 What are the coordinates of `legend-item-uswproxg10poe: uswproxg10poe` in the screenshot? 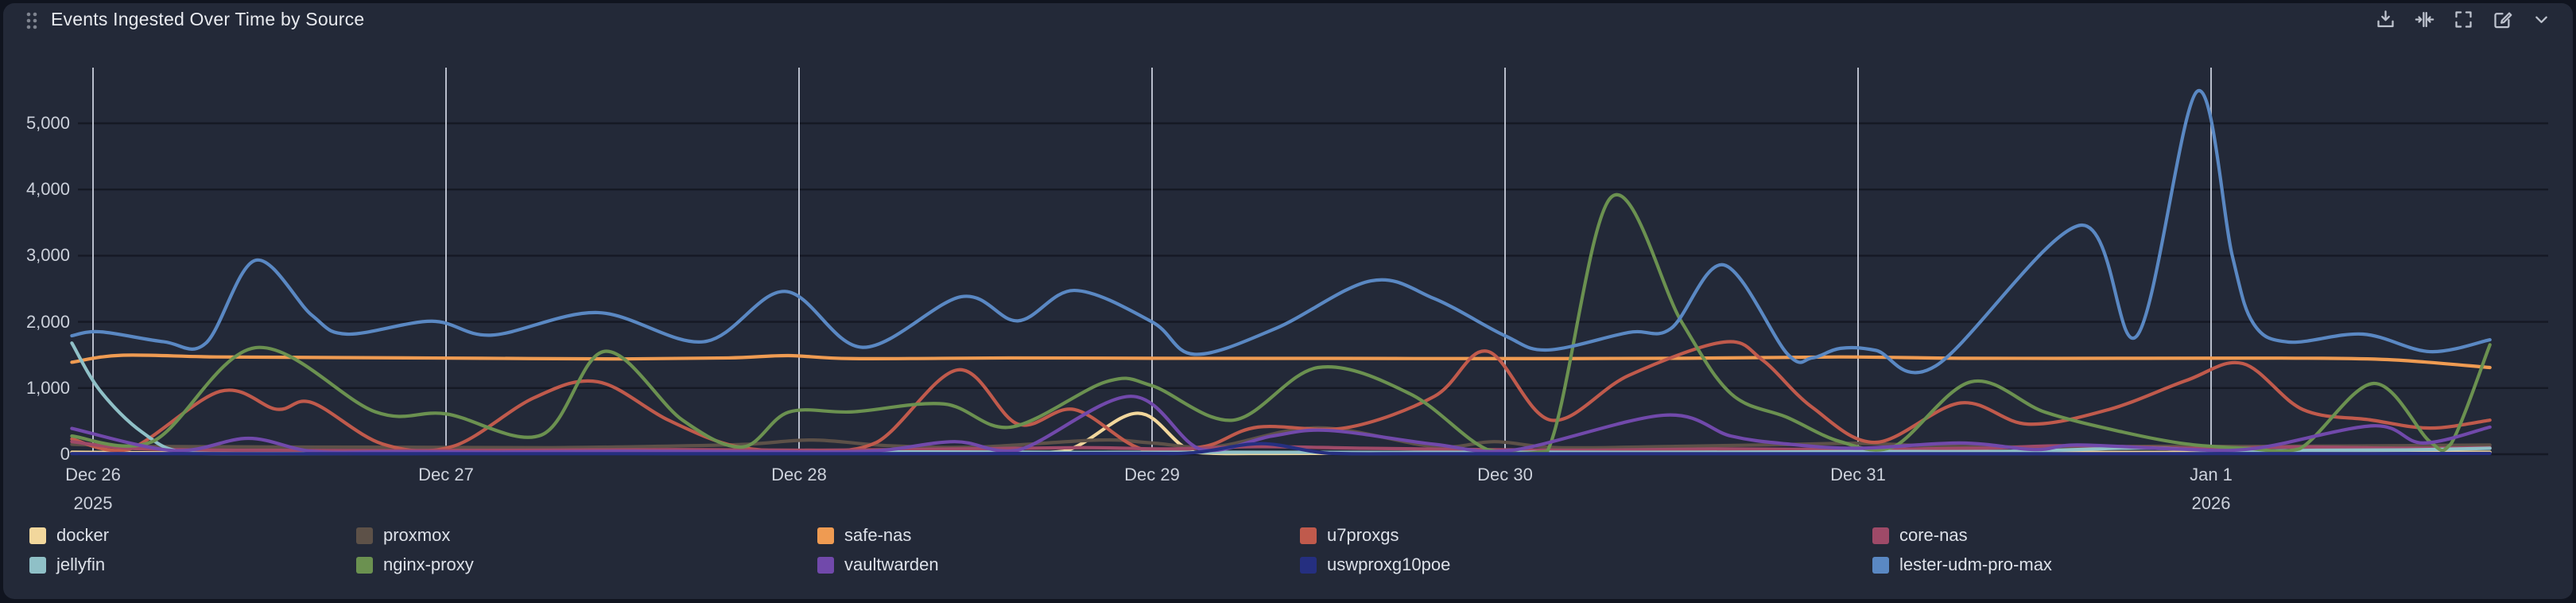 It's located at (1375, 564).